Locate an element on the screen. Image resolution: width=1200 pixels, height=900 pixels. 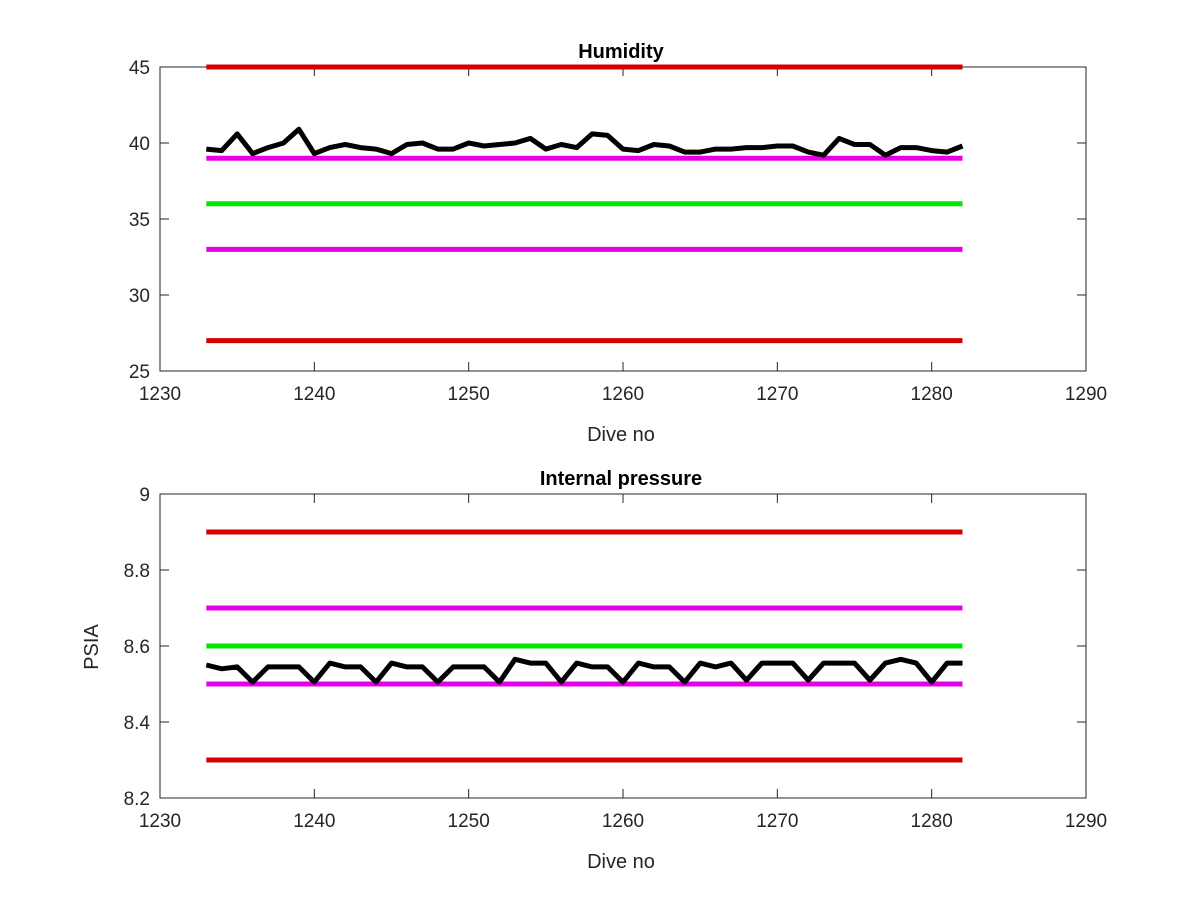
internal-pressure-x-tick-label: 1260 is located at coordinates (623, 821).